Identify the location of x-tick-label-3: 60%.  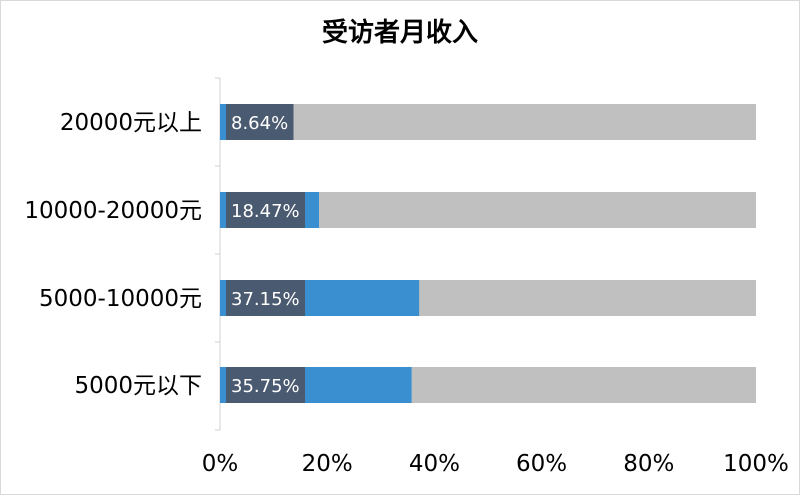
(541, 464).